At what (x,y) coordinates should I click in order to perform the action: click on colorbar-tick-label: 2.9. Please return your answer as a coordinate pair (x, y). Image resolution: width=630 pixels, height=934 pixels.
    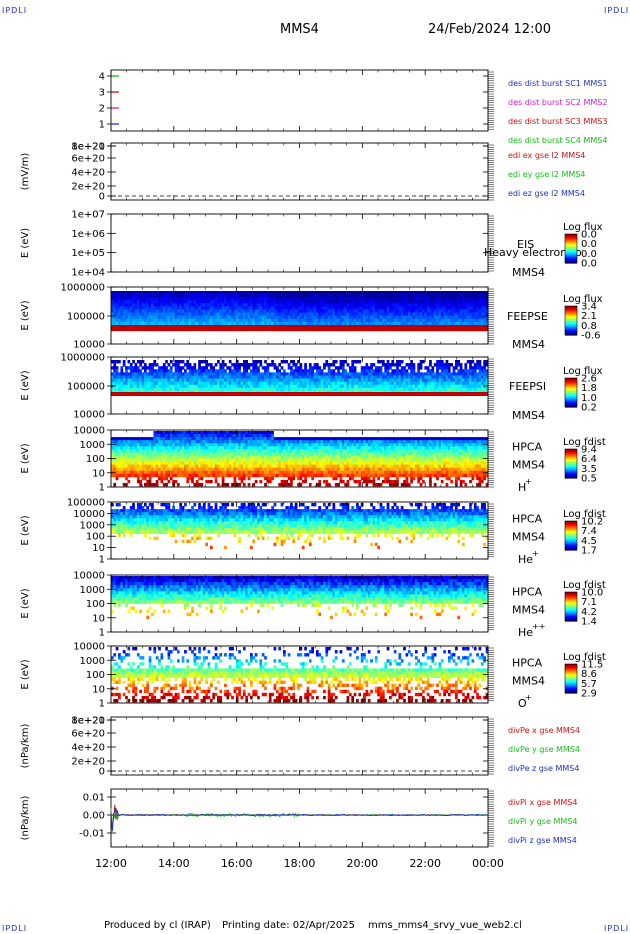
    Looking at the image, I should click on (589, 694).